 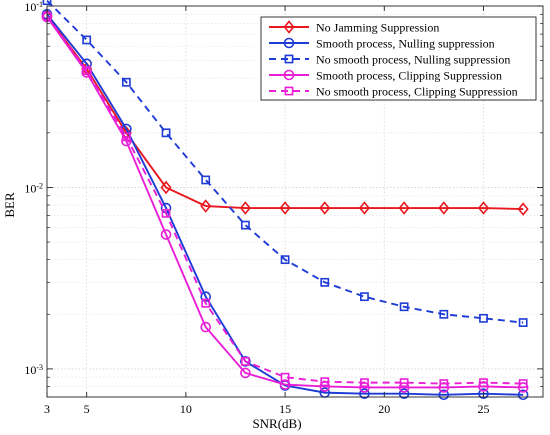 I want to click on legend-label: No Jamming Suppression, so click(x=377, y=28).